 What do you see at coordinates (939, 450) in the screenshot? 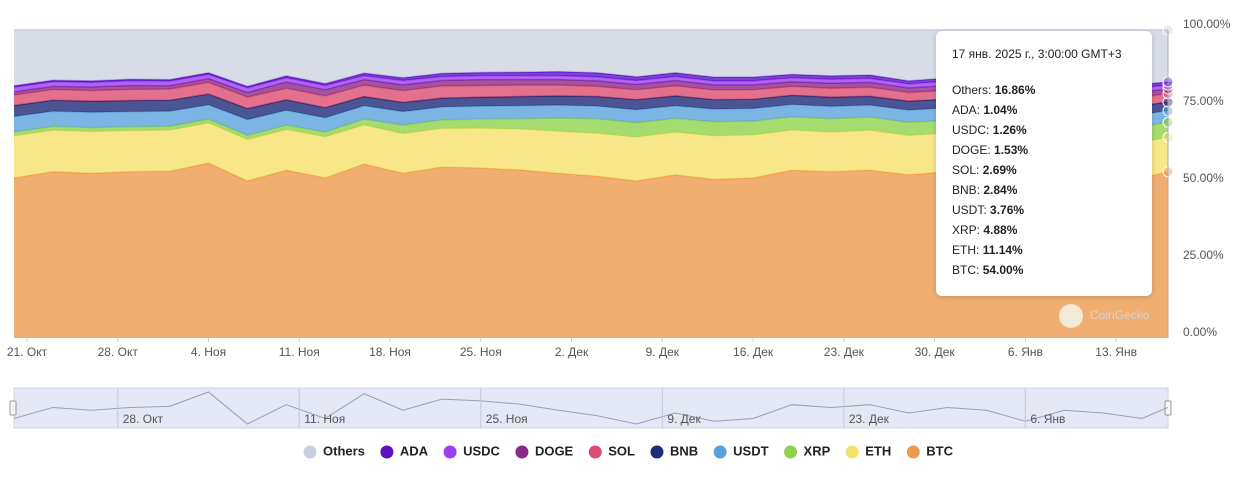
I see `legend-label: BTC` at bounding box center [939, 450].